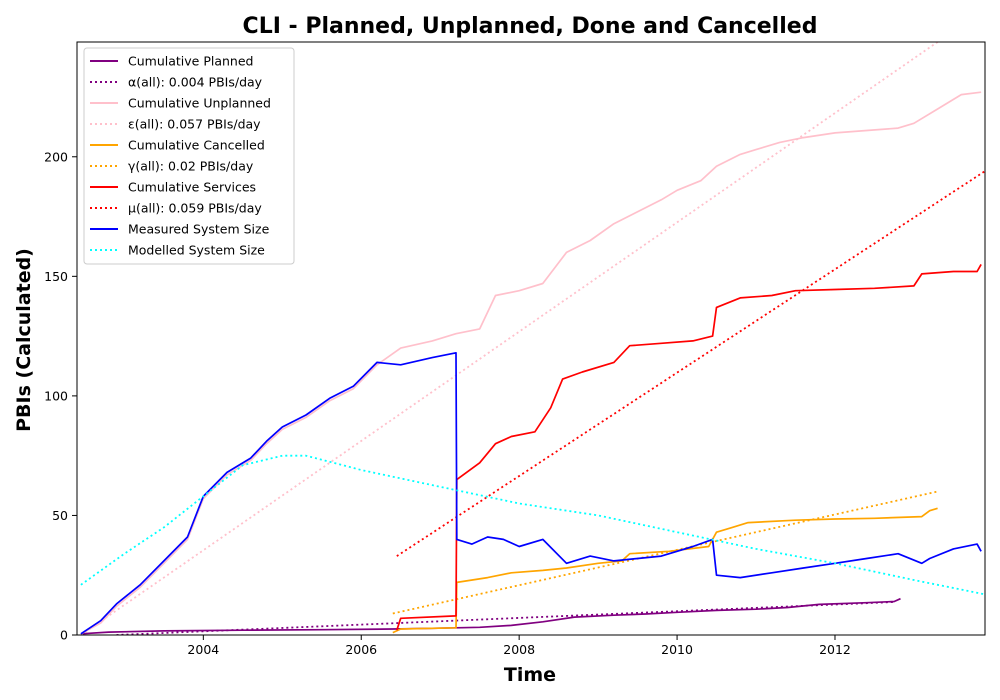  What do you see at coordinates (56, 276) in the screenshot?
I see `y-tick-label: 150` at bounding box center [56, 276].